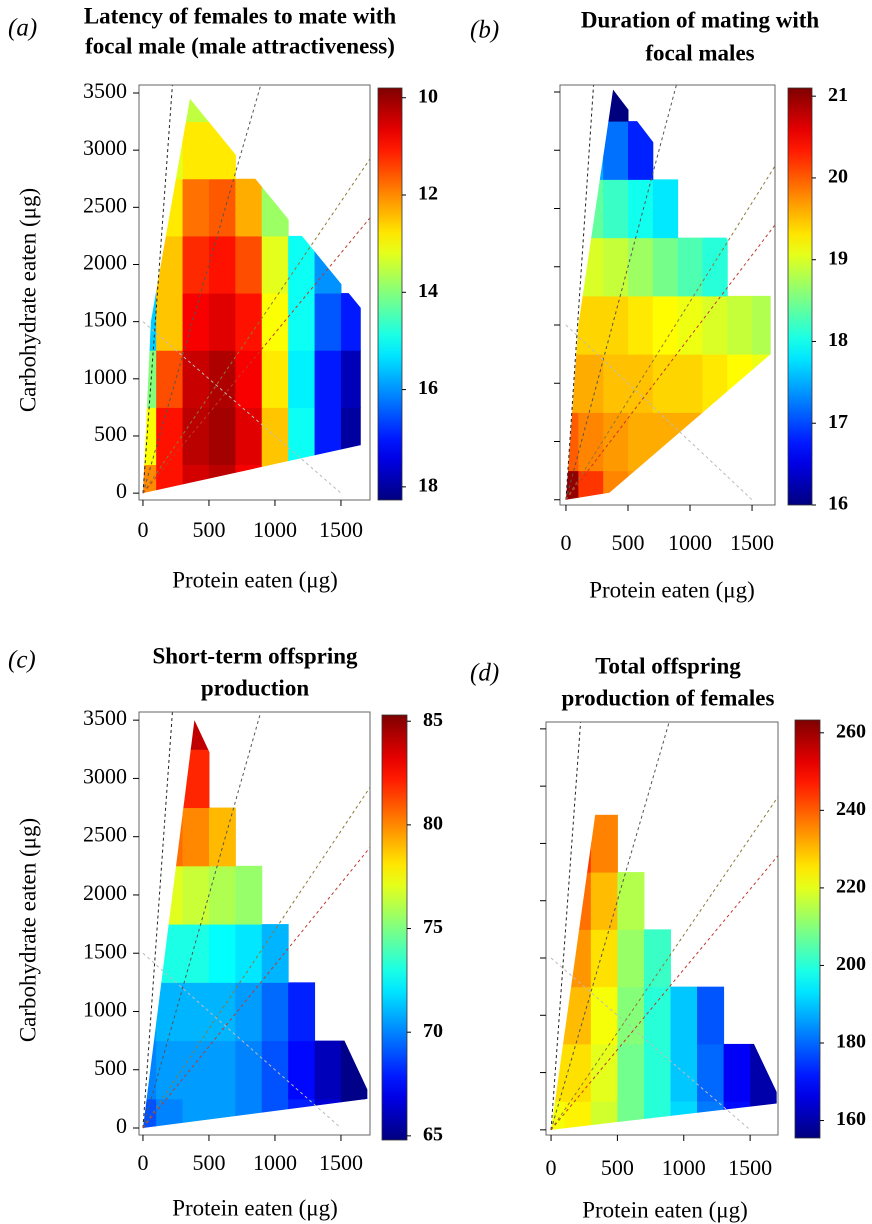 The height and width of the screenshot is (1224, 872). What do you see at coordinates (668, 697) in the screenshot?
I see `chart-title: production of females` at bounding box center [668, 697].